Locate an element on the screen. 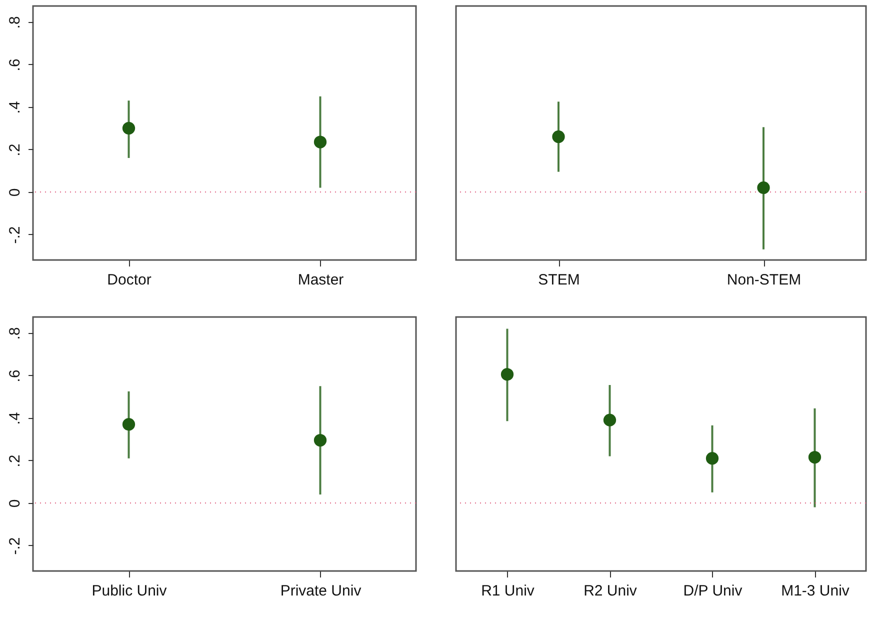 This screenshot has width=870, height=618. x-tick-label: Doctor is located at coordinates (129, 280).